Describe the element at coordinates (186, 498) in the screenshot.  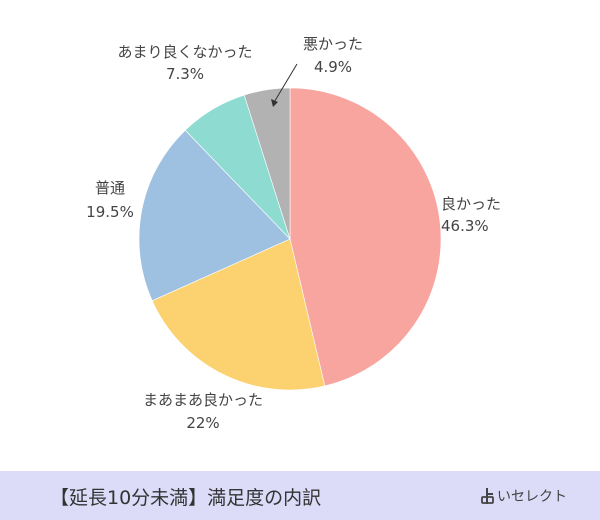
I see `footer-title: 【延長10分未満】満足度の内訳` at that location.